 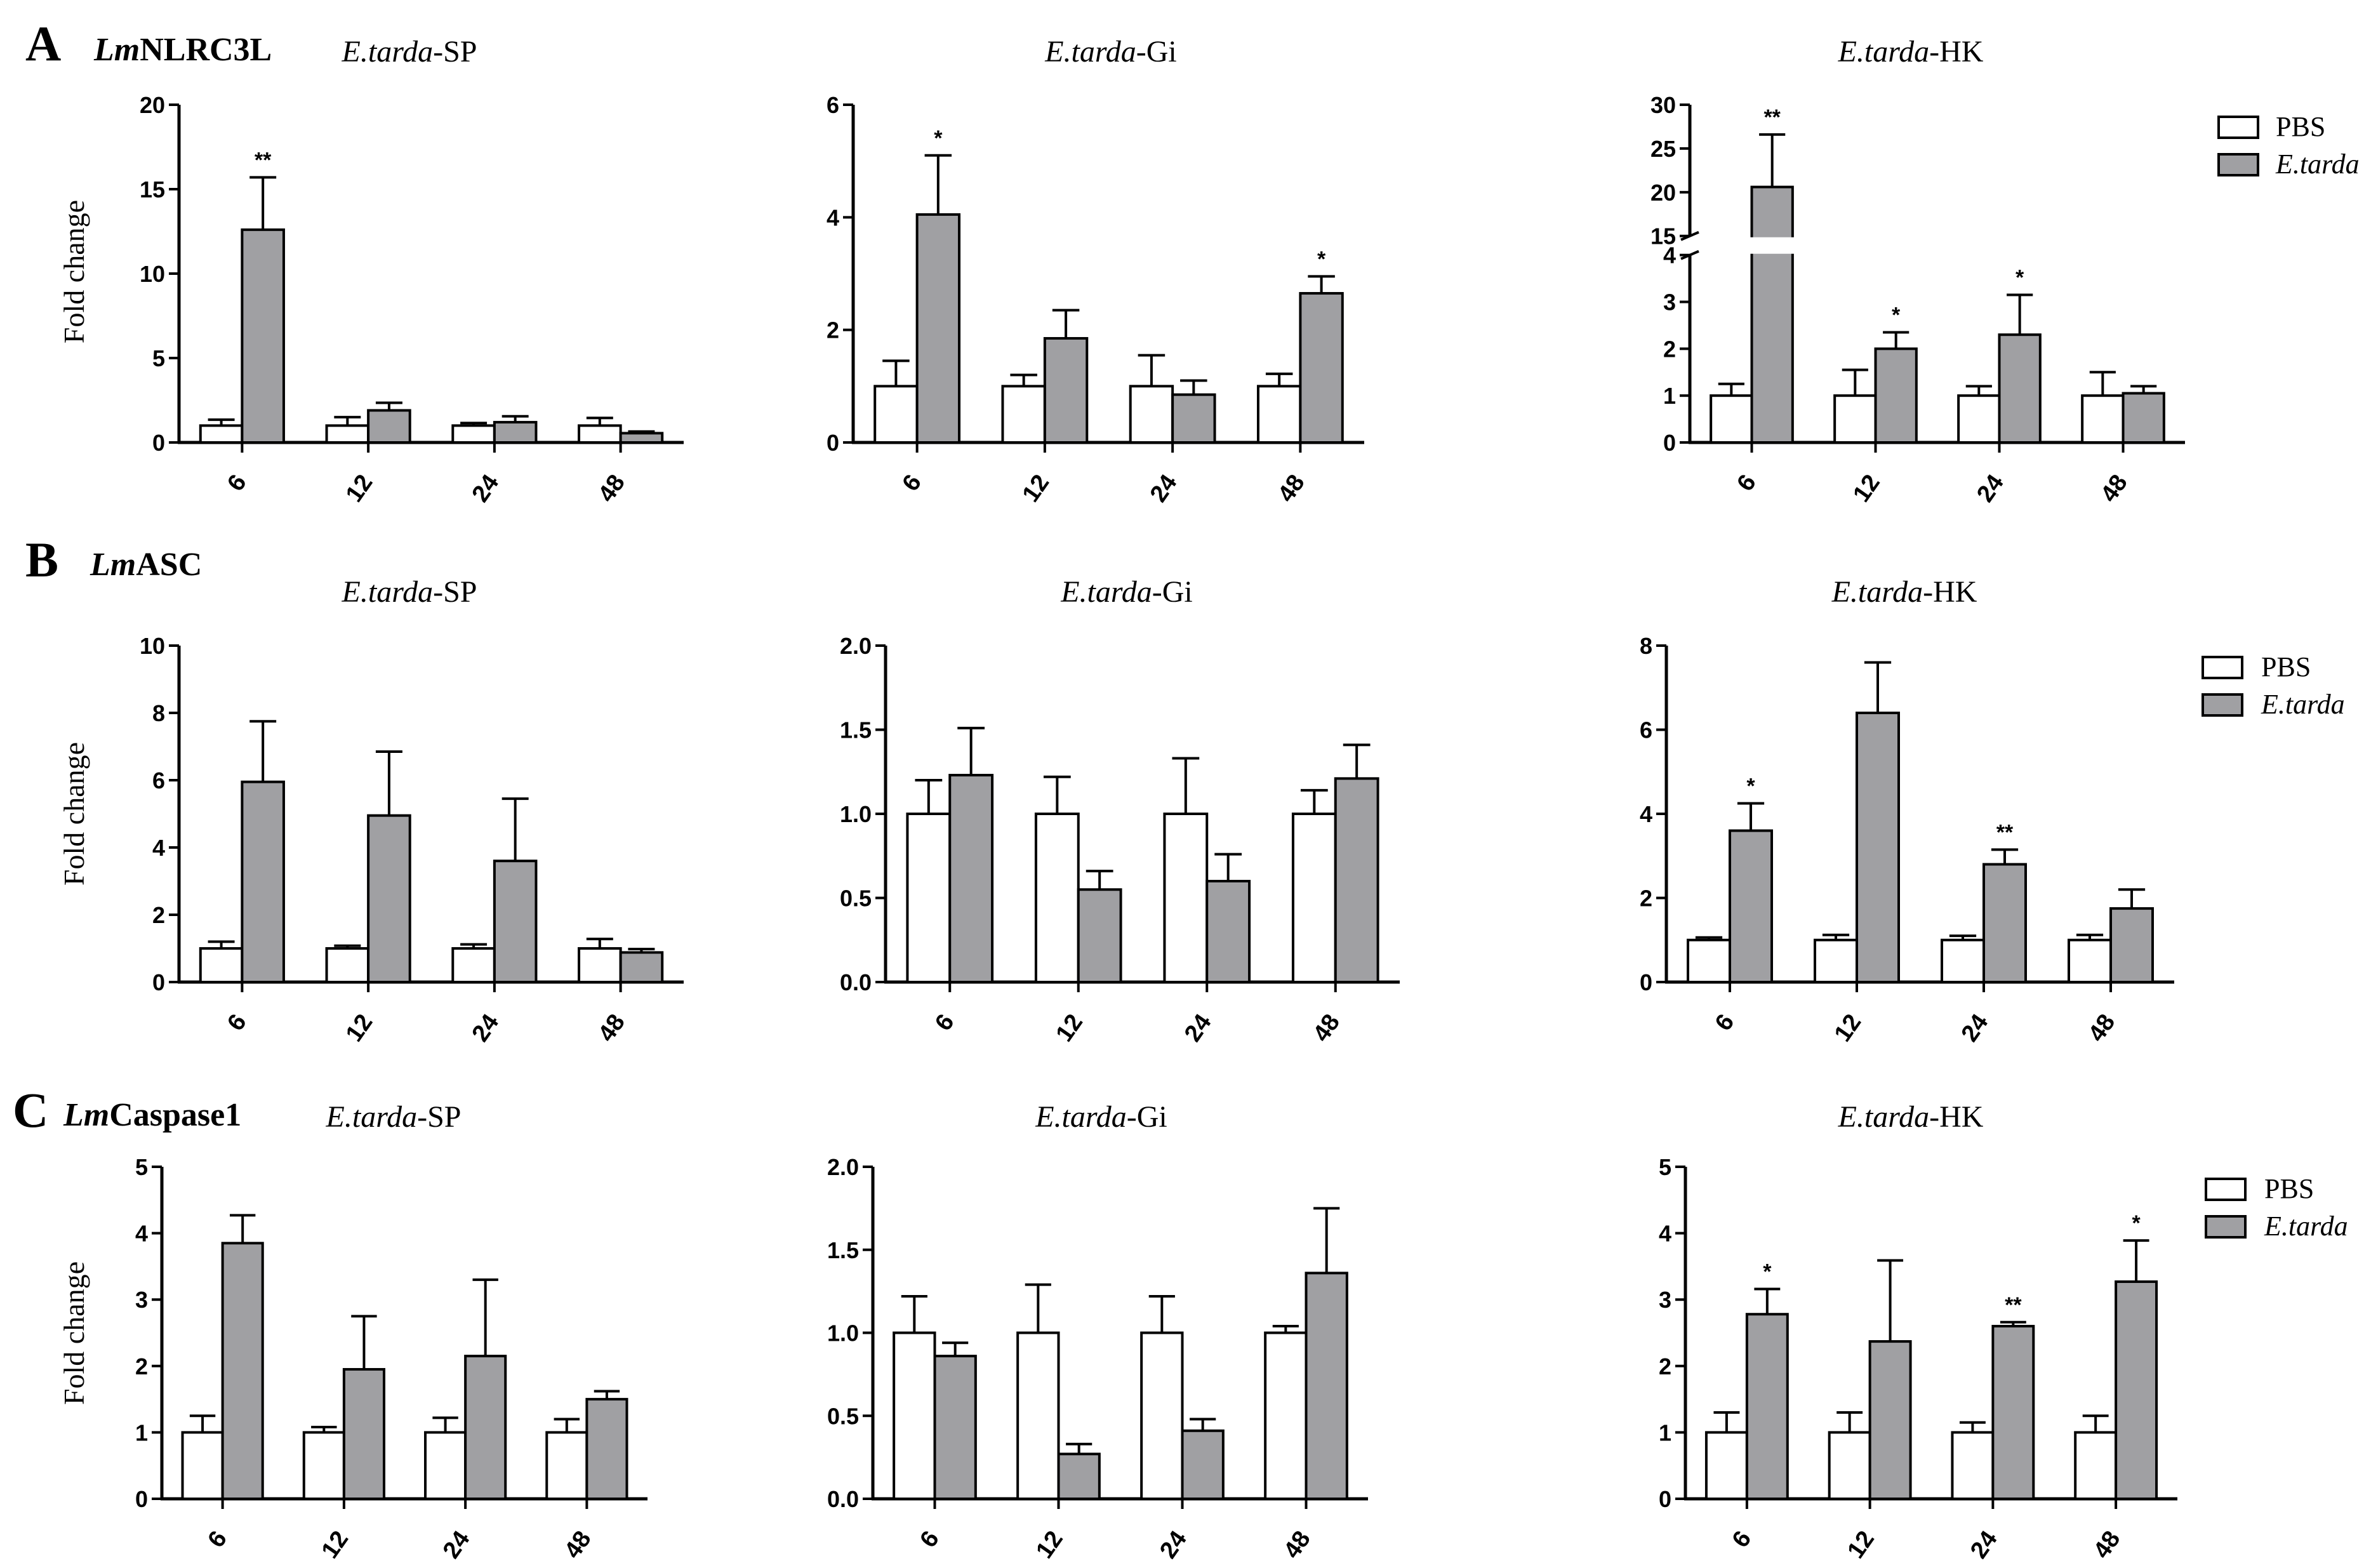 What do you see at coordinates (2222, 667) in the screenshot?
I see `legend-b-pbs-swatch` at bounding box center [2222, 667].